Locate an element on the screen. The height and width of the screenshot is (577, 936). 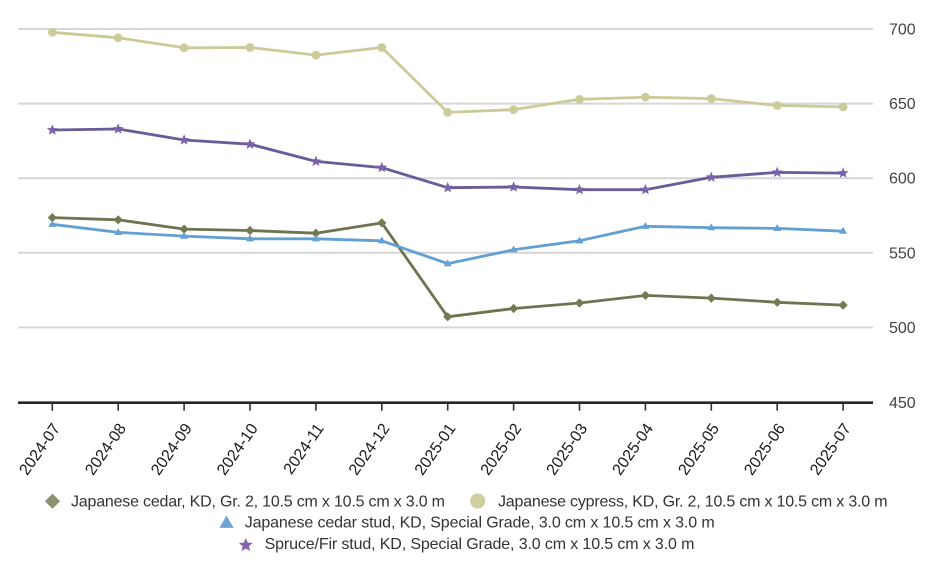
svg-text: 450 is located at coordinates (902, 403).